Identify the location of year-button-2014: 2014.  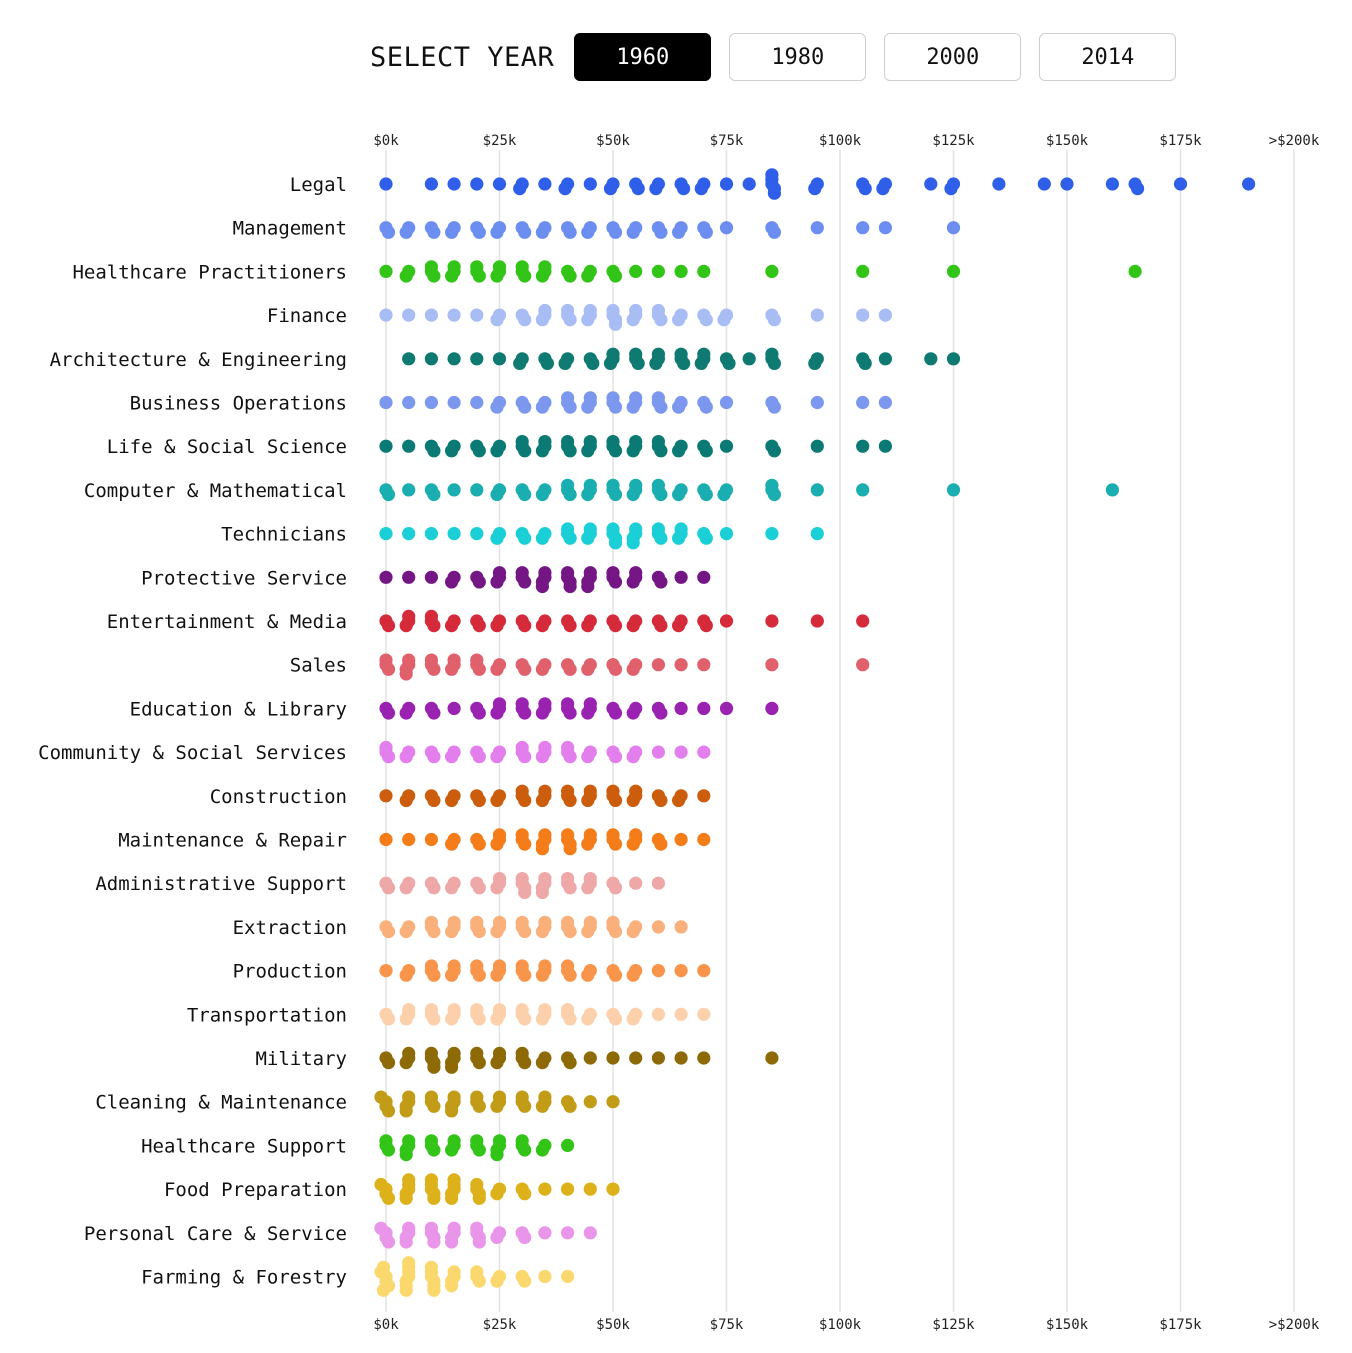
(1108, 57).